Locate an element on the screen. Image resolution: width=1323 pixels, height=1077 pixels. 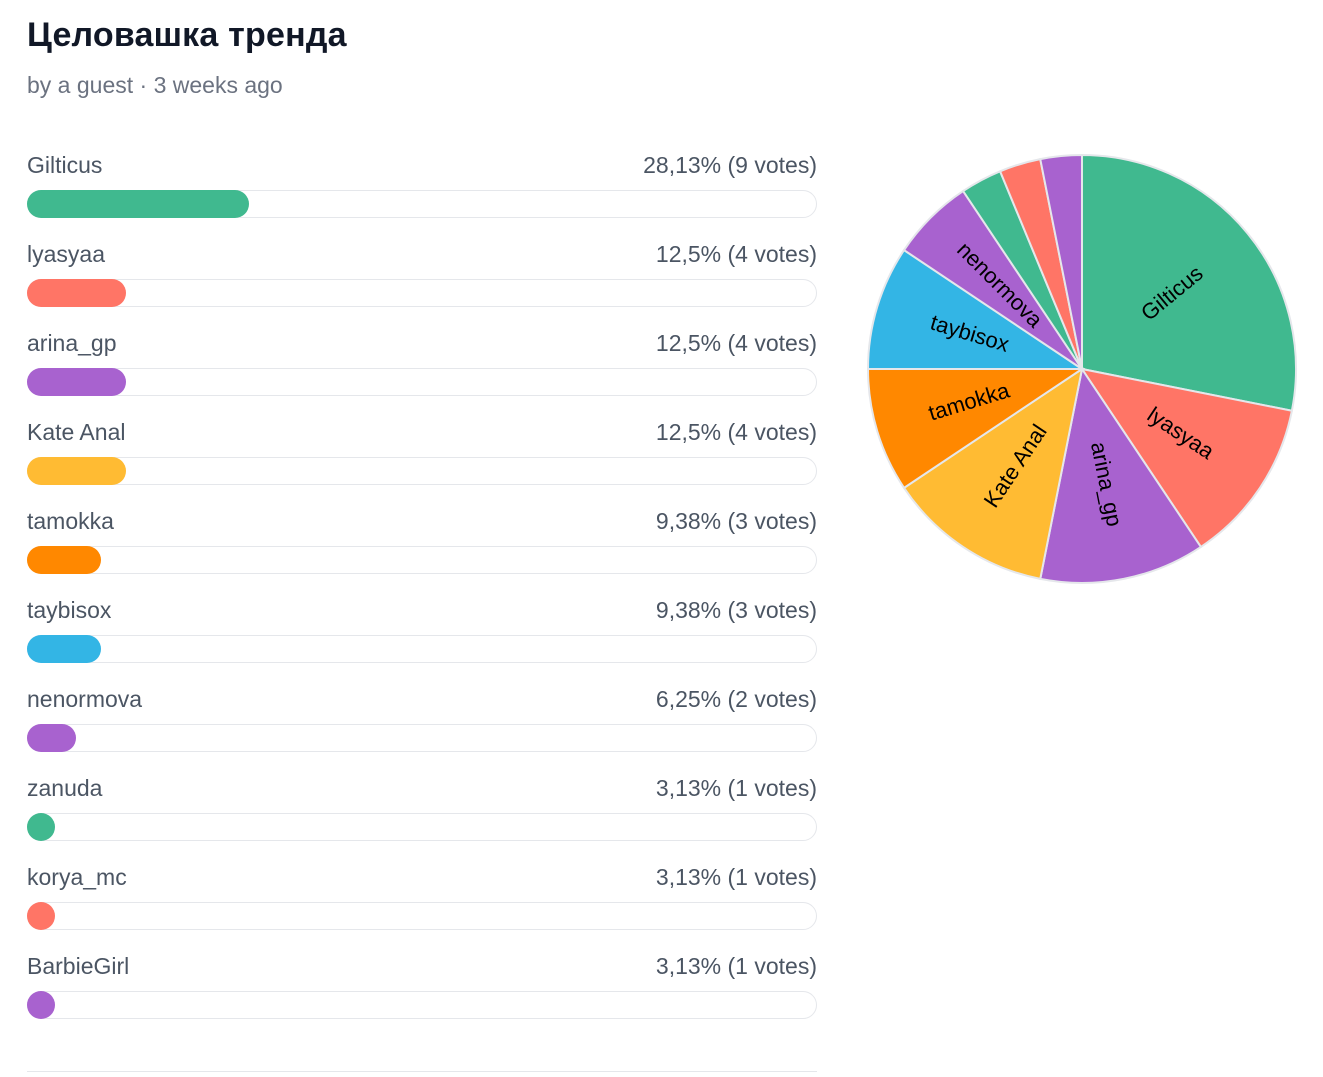
result-row-header: nenormova 6,25% (2 votes) is located at coordinates (422, 705).